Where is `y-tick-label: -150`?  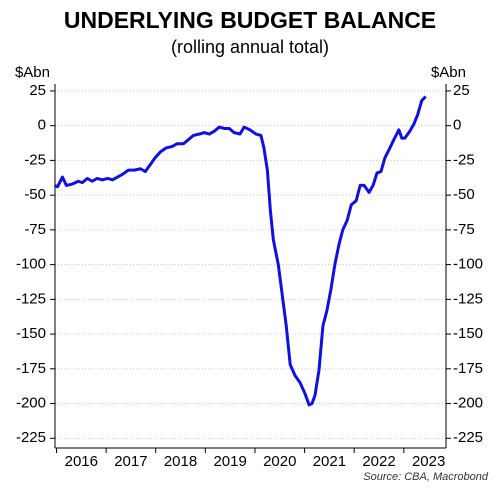
y-tick-label: -150 is located at coordinates (31, 333).